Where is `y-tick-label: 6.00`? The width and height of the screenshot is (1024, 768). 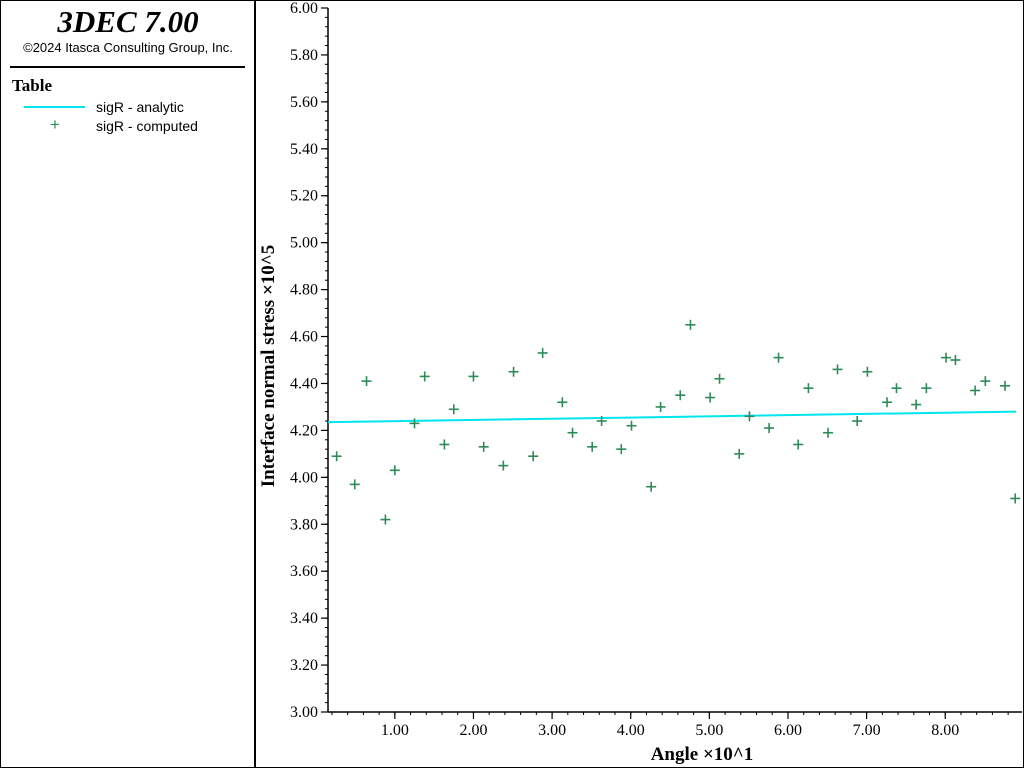 y-tick-label: 6.00 is located at coordinates (304, 8).